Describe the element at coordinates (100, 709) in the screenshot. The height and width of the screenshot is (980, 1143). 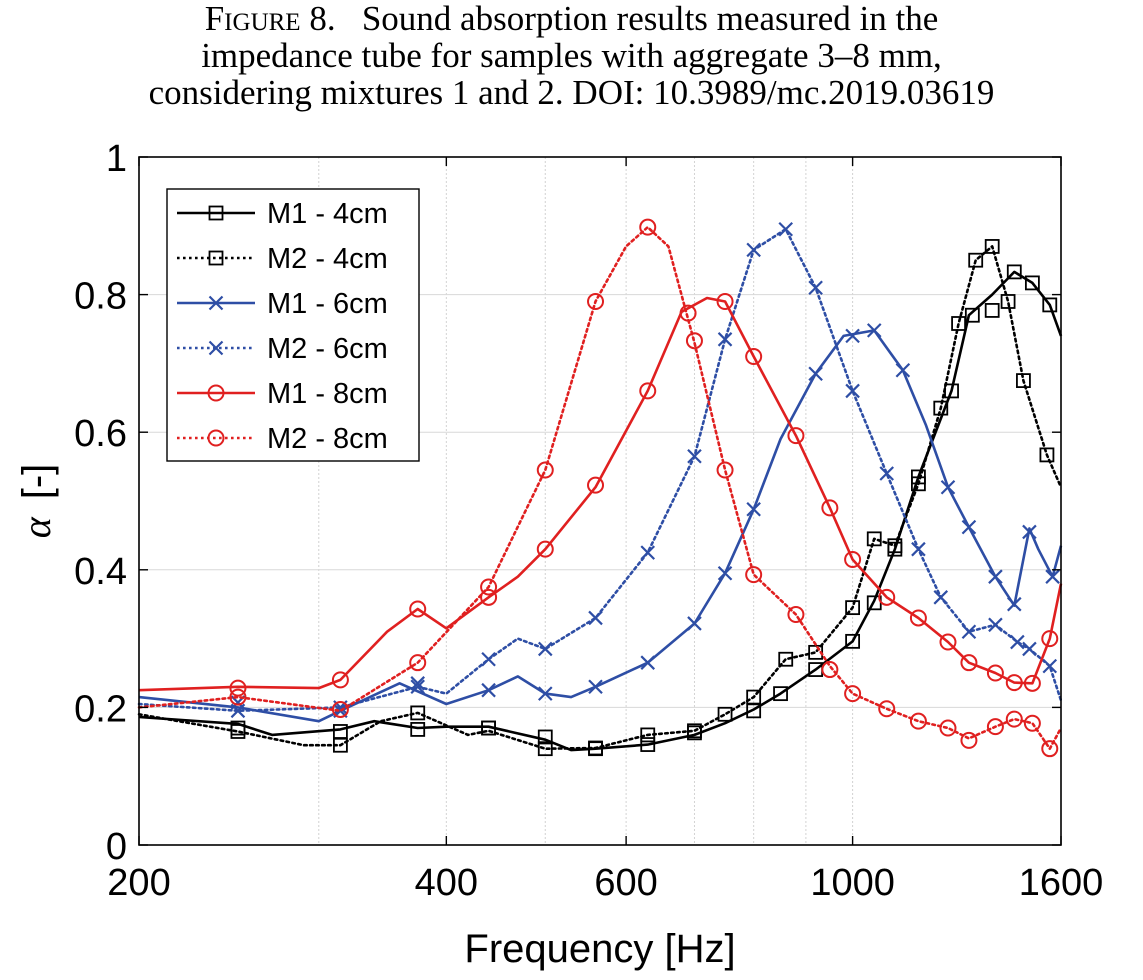
I see `y-tick-label: 0.2` at that location.